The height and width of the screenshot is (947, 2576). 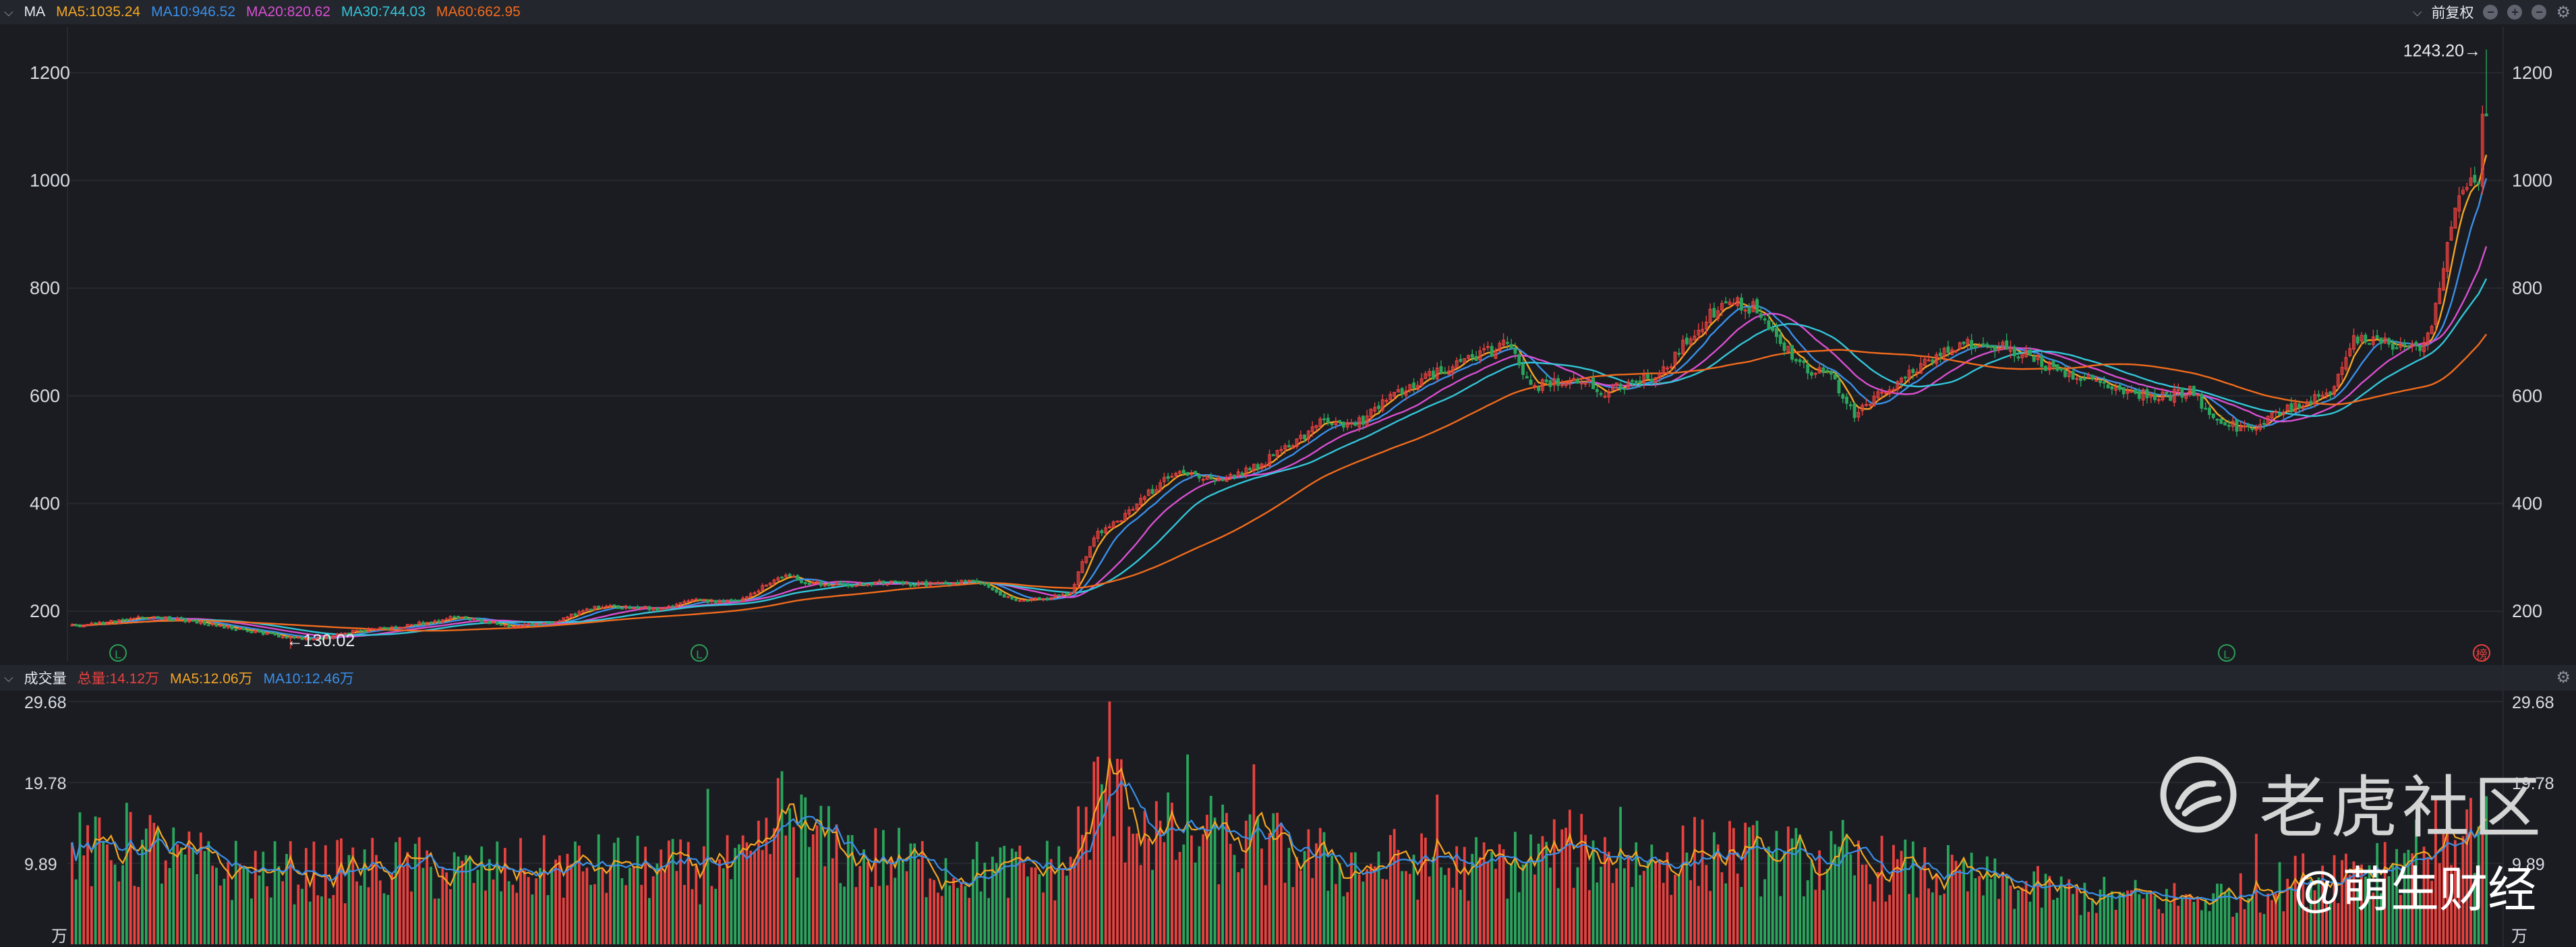 I want to click on volume-unit-right: 万, so click(x=2519, y=936).